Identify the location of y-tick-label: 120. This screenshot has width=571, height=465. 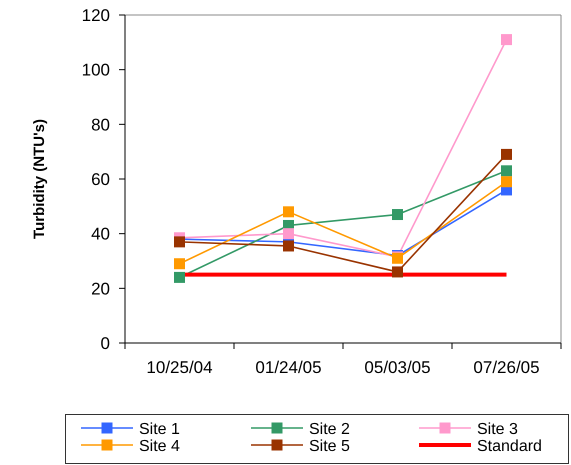
(96, 15).